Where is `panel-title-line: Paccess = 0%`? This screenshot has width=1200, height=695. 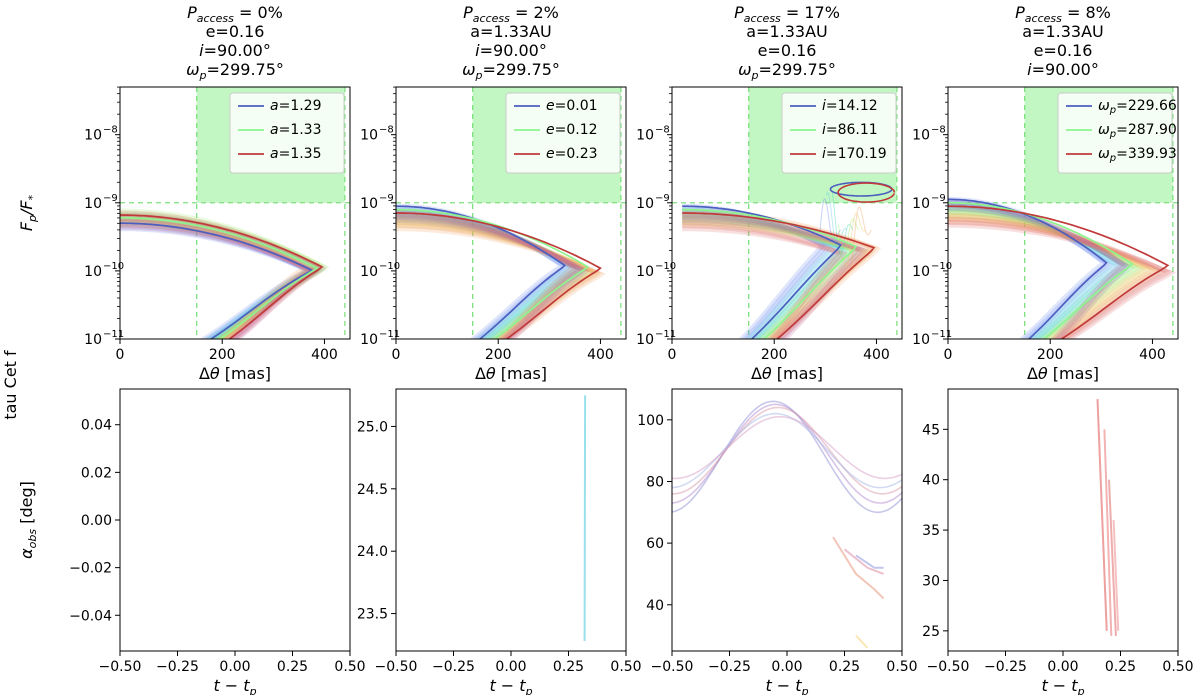
panel-title-line: Paccess = 0% is located at coordinates (235, 14).